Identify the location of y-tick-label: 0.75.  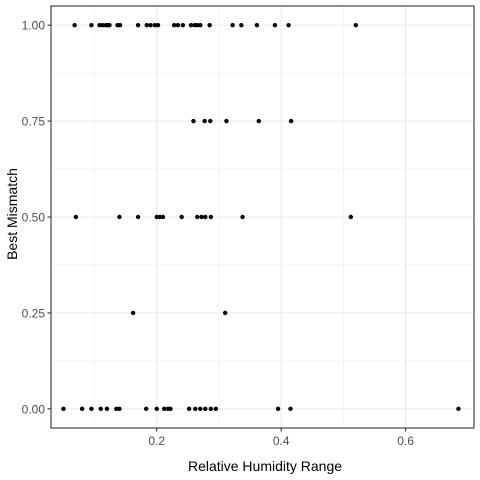
(34, 122).